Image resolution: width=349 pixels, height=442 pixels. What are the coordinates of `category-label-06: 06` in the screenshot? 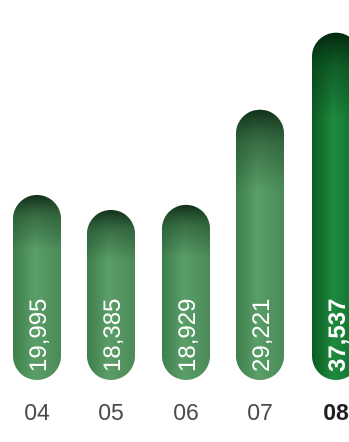 It's located at (186, 412).